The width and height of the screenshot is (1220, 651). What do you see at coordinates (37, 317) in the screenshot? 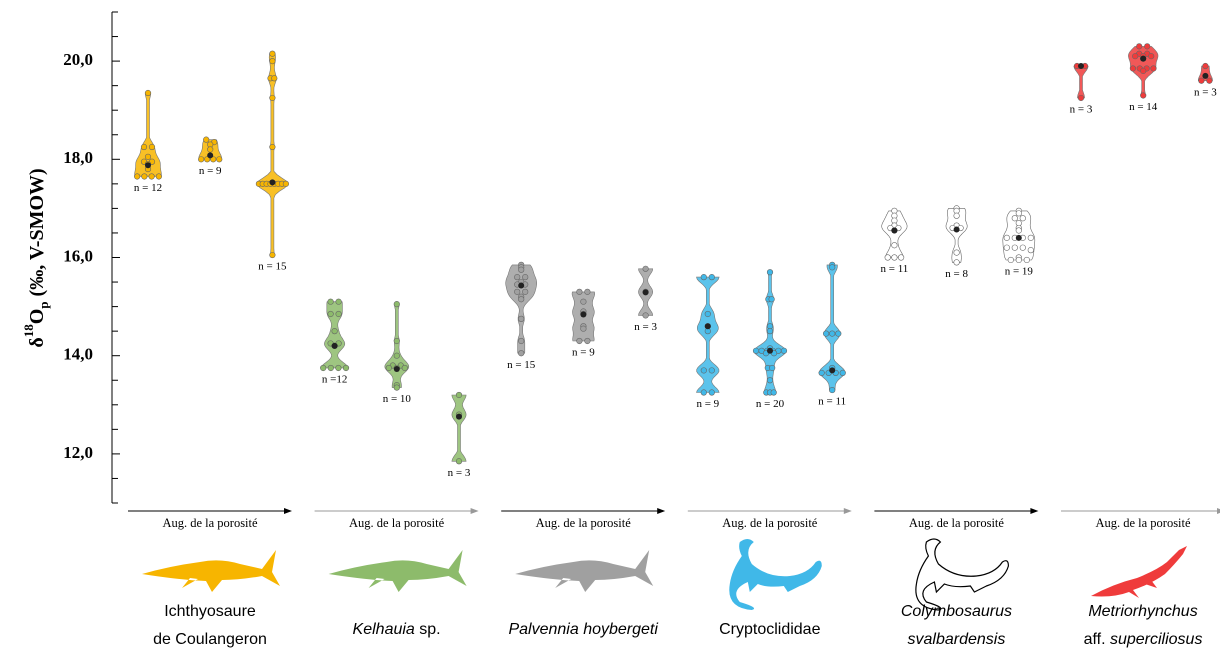
I see `y-label-part: O` at bounding box center [37, 317].